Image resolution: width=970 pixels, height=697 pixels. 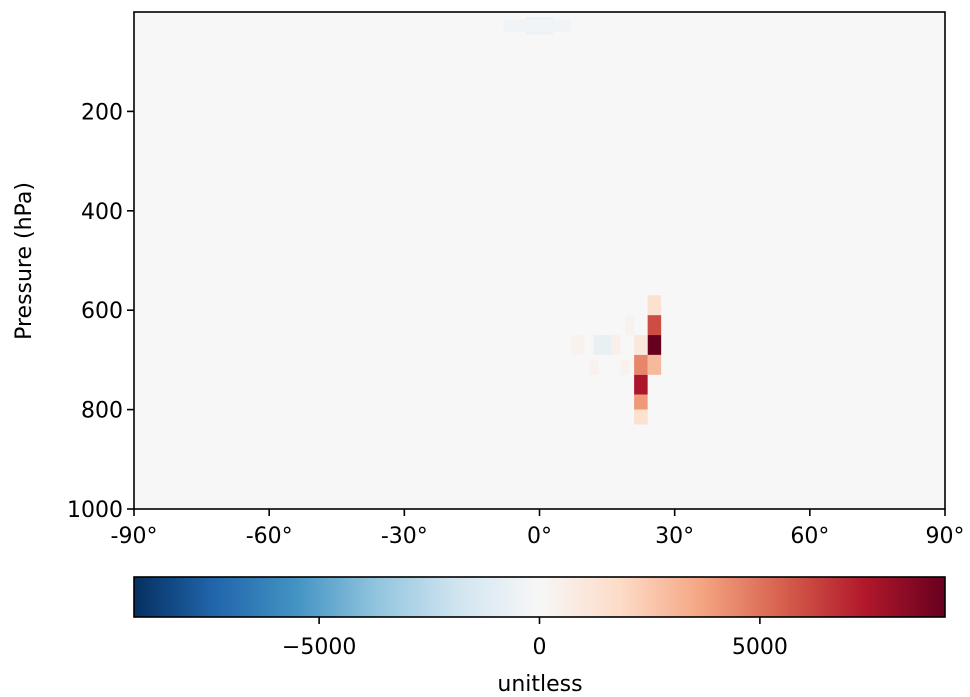 I want to click on x-tick-label: 90°, so click(x=945, y=536).